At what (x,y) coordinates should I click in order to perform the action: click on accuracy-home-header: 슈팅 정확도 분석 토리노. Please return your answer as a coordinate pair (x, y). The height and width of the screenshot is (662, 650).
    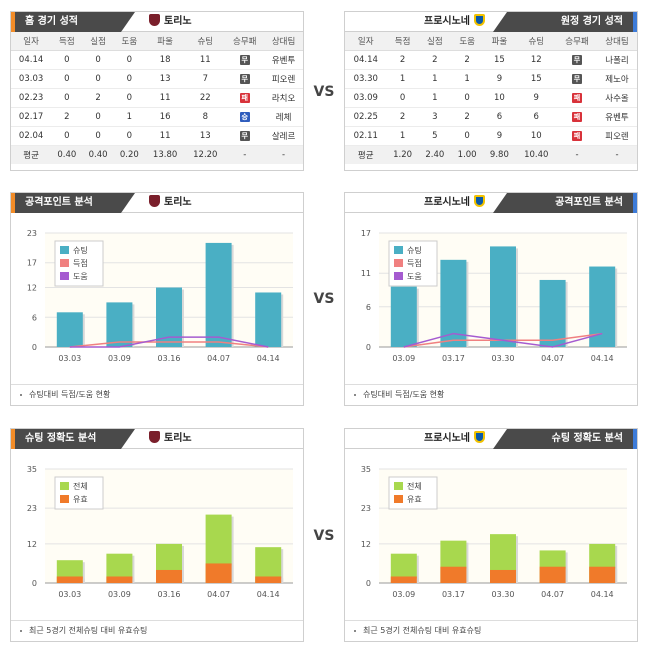
    Looking at the image, I should click on (157, 439).